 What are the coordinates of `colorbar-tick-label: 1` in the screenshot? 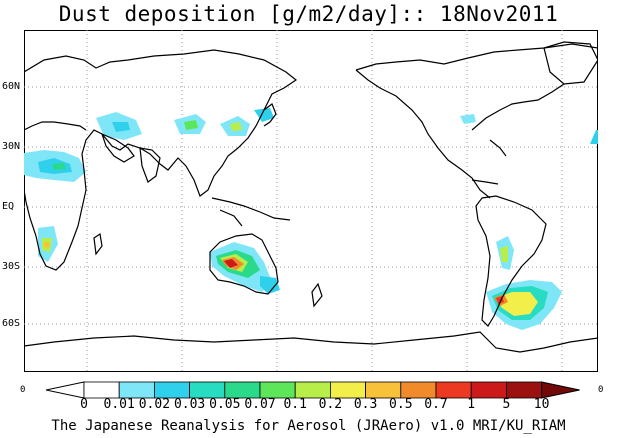 It's located at (471, 404).